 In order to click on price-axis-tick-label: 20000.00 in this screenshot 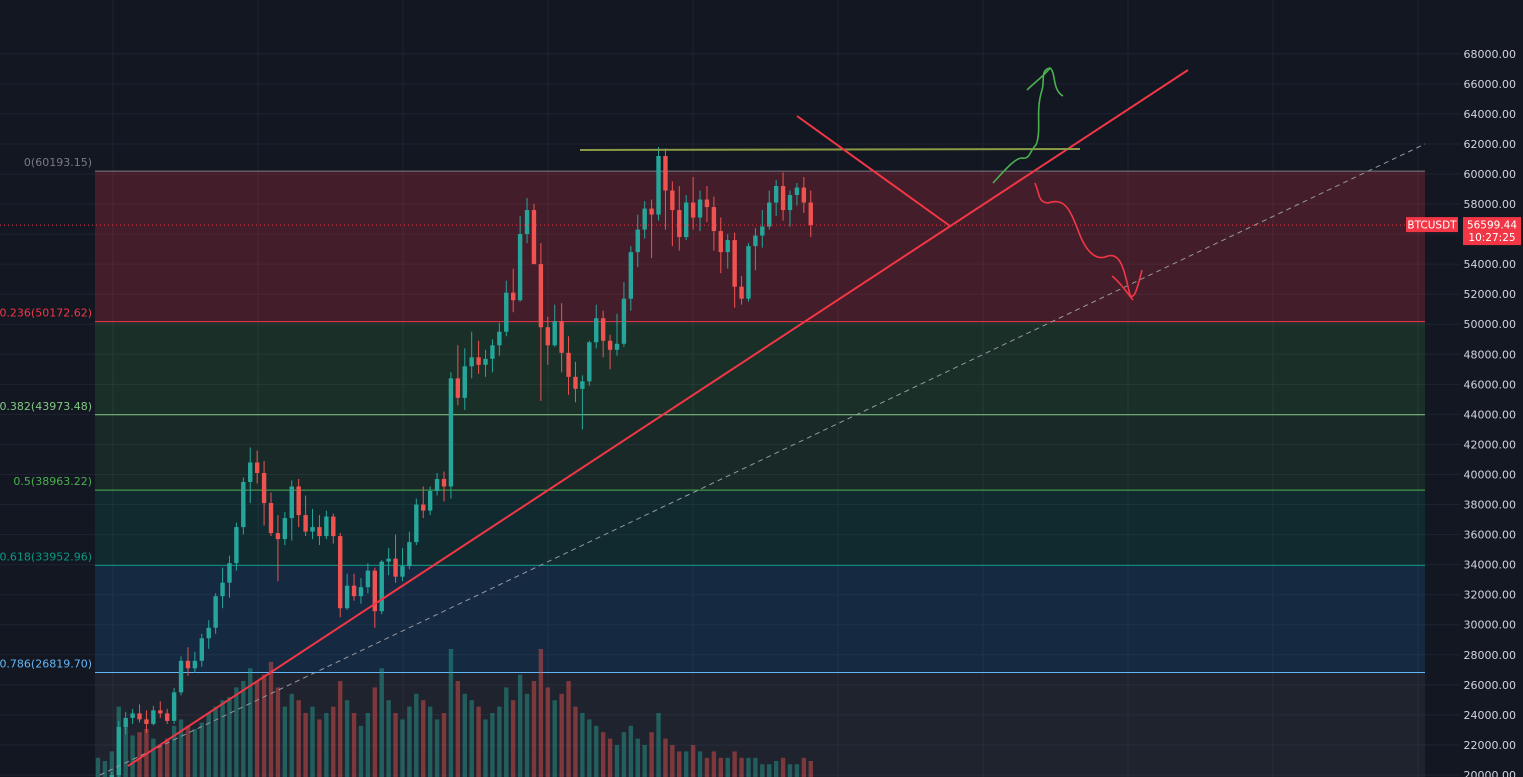, I will do `click(1490, 773)`.